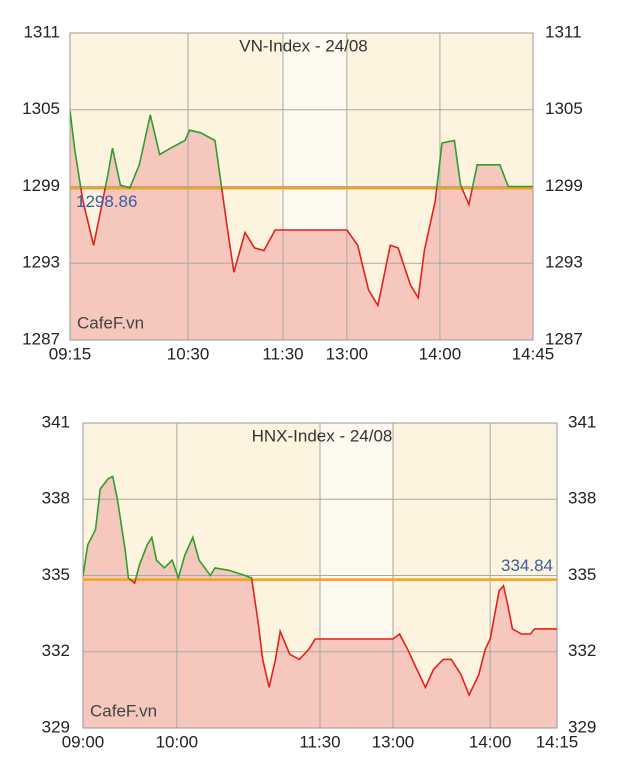 The height and width of the screenshot is (779, 644). I want to click on y-tick-label: 332, so click(56, 650).